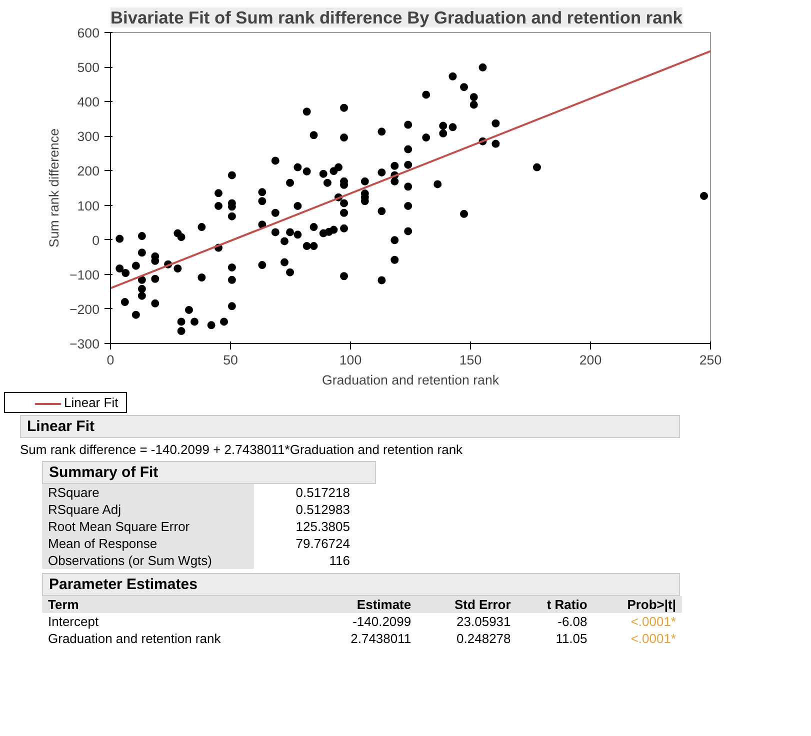 This screenshot has width=811, height=736. Describe the element at coordinates (339, 560) in the screenshot. I see `text: 116` at that location.